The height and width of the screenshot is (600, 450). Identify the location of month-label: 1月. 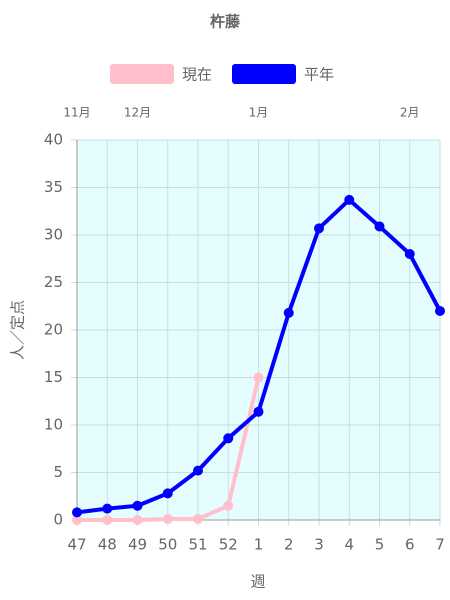
(259, 113).